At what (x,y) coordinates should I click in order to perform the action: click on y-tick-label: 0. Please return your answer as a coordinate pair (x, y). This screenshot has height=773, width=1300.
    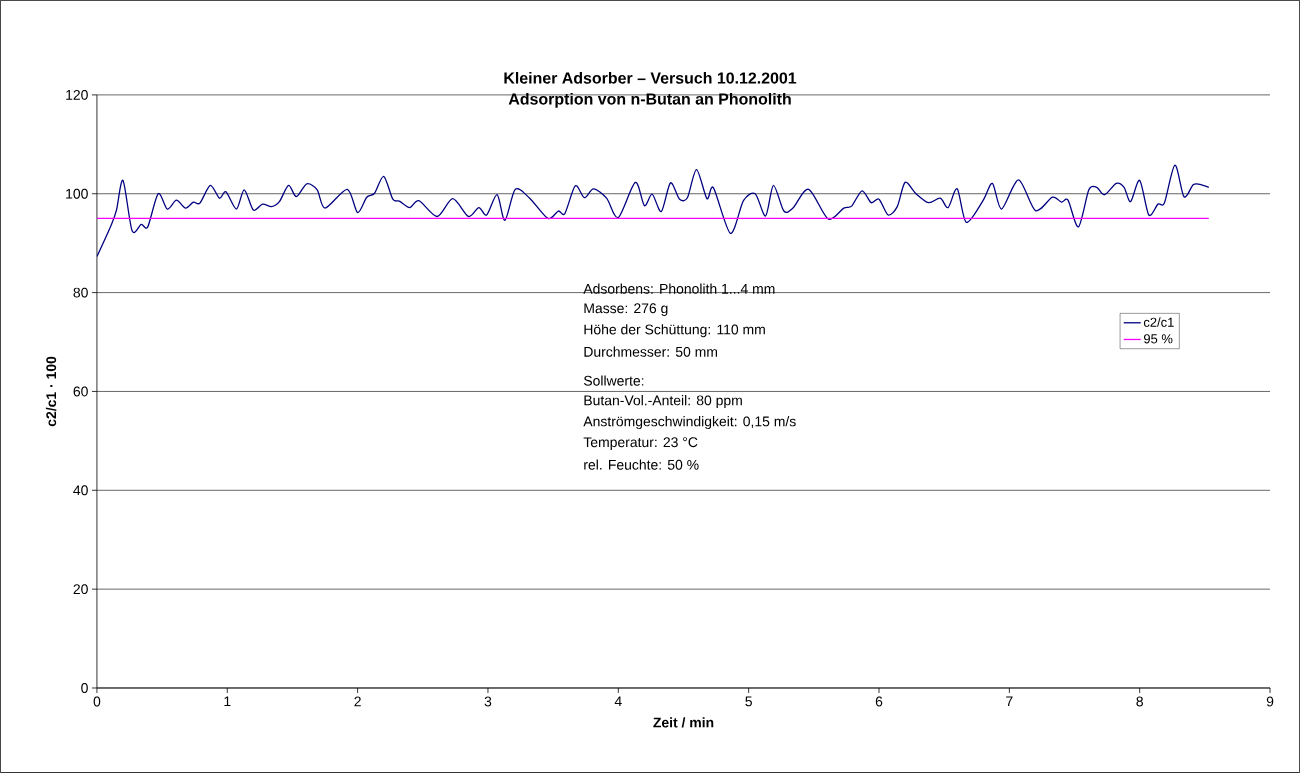
    Looking at the image, I should click on (84, 688).